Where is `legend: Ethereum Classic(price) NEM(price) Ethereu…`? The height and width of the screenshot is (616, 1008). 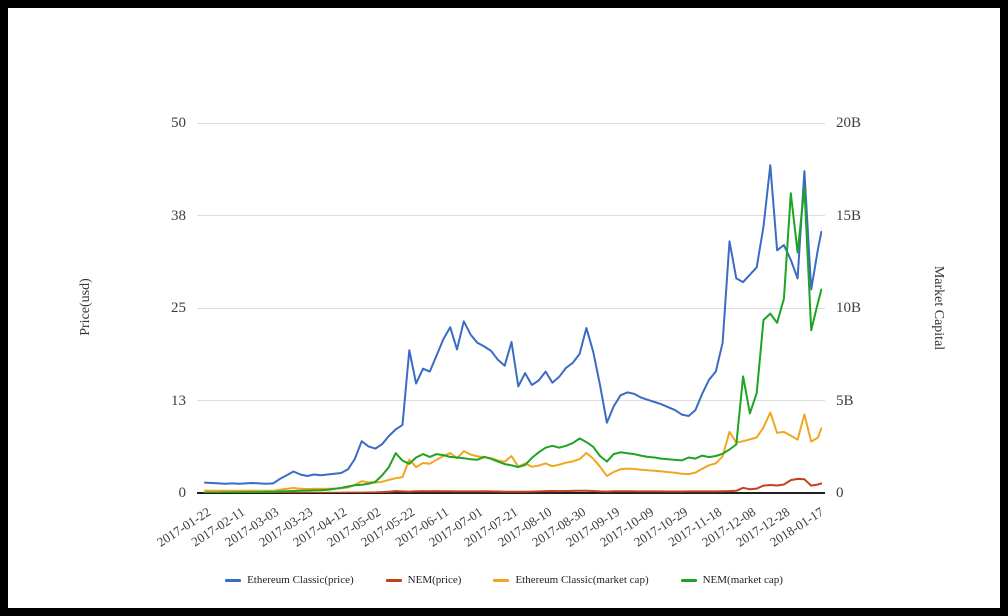 legend: Ethereum Classic(price) NEM(price) Ethereu… is located at coordinates (504, 580).